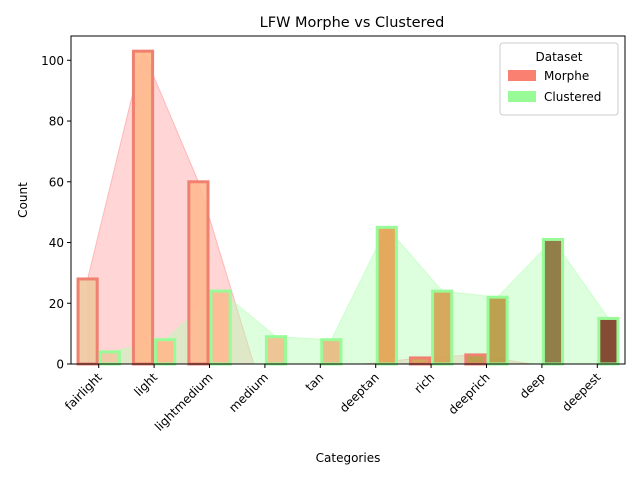 Image resolution: width=640 pixels, height=480 pixels. I want to click on y-tick-label: 40, so click(56, 243).